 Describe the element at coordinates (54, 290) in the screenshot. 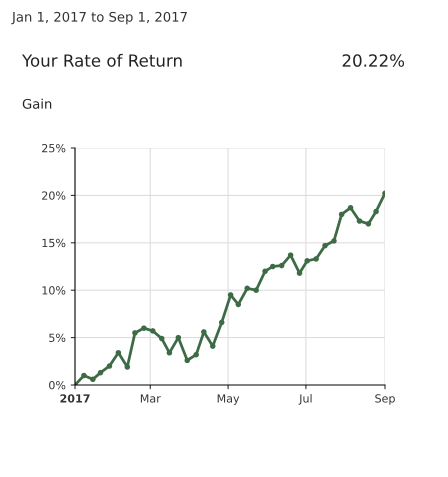

I see `y-tick-label: 10%` at that location.